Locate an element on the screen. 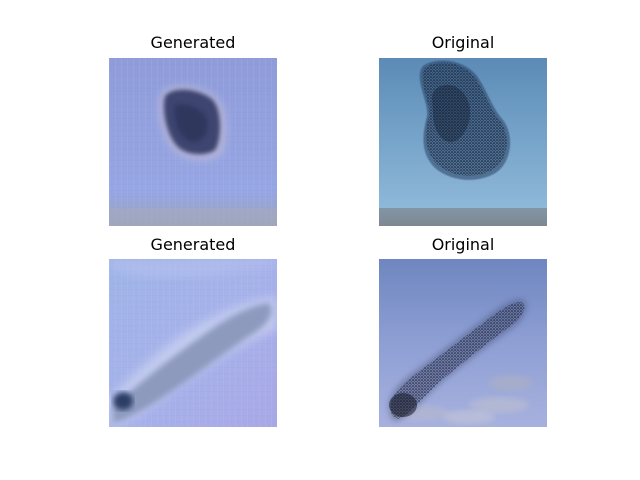 This screenshot has height=480, width=640. panel-3-image is located at coordinates (193, 343).